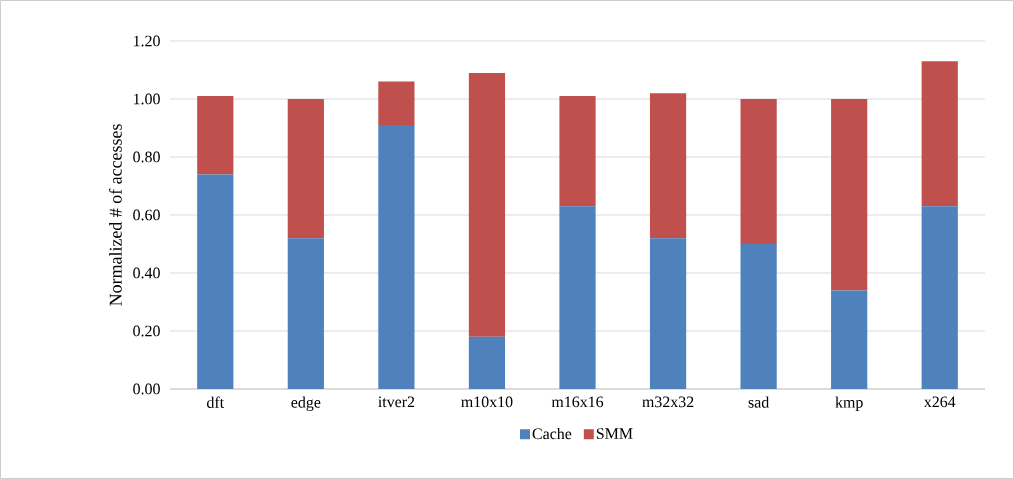 This screenshot has width=1014, height=479. What do you see at coordinates (146, 331) in the screenshot?
I see `y-tick-label: 0.20` at bounding box center [146, 331].